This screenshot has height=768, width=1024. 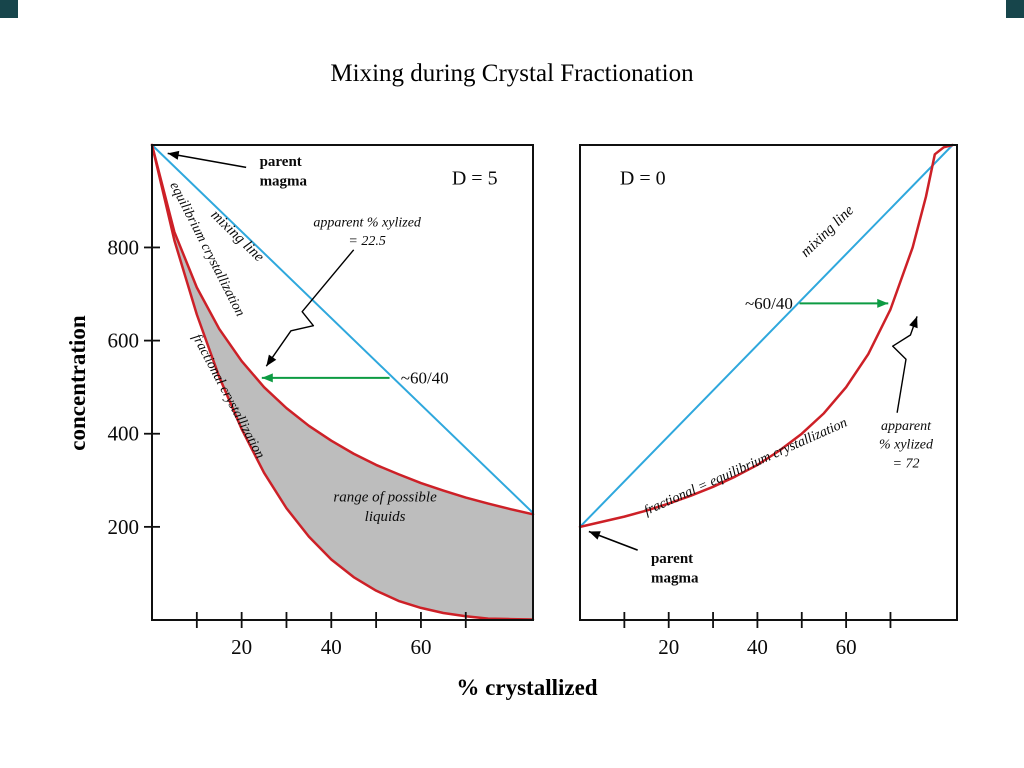 I want to click on range-of-liquids-label: liquids, so click(x=385, y=517).